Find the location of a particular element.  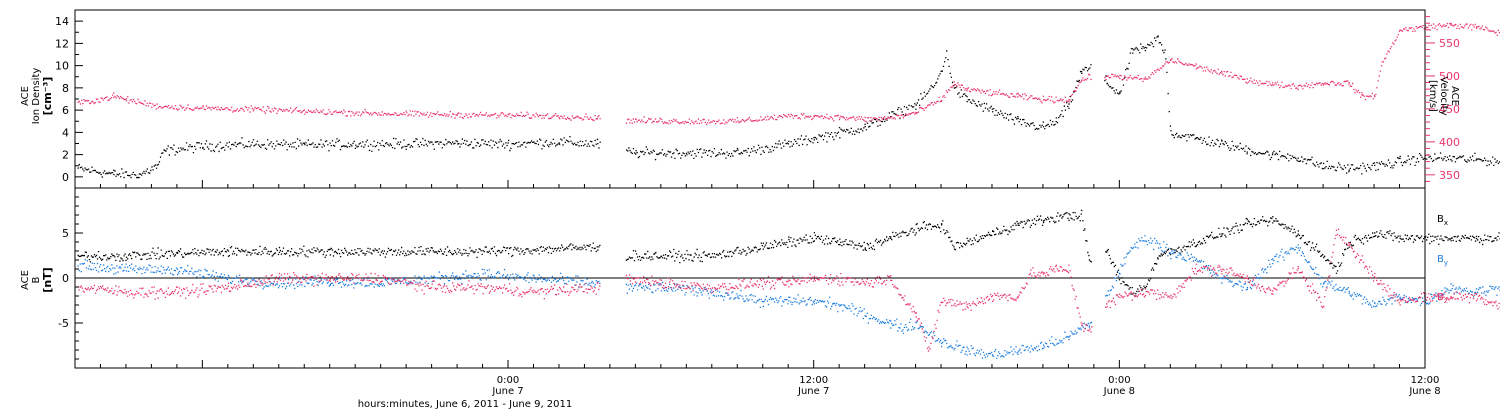

density-axis-label-unit: [cm⁻³] is located at coordinates (47, 96).